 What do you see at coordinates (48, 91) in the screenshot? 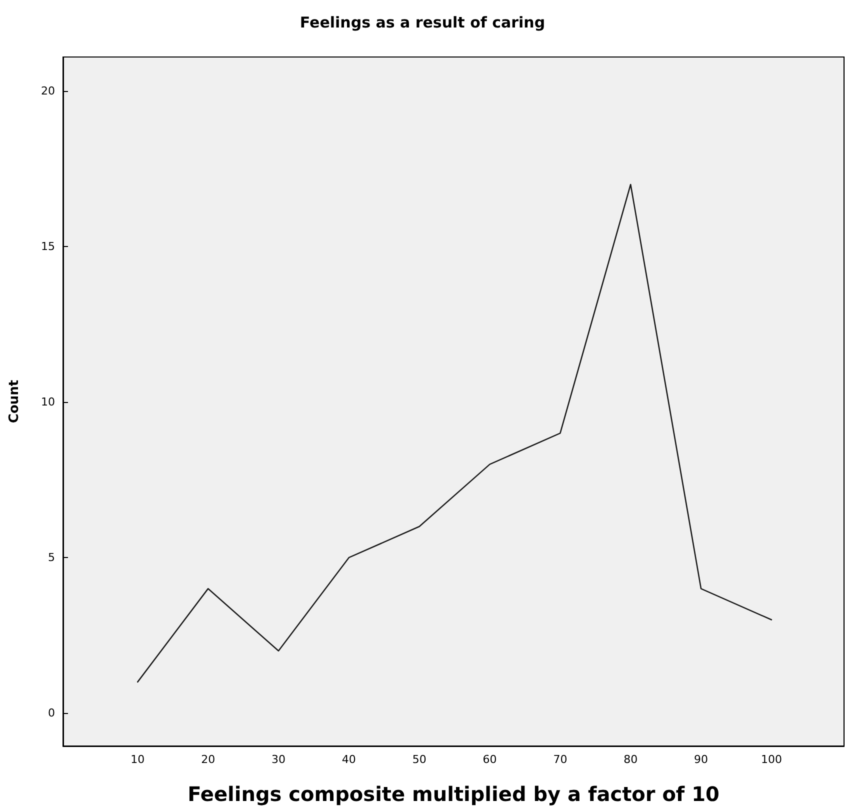
I see `y-tick-label: 20` at bounding box center [48, 91].